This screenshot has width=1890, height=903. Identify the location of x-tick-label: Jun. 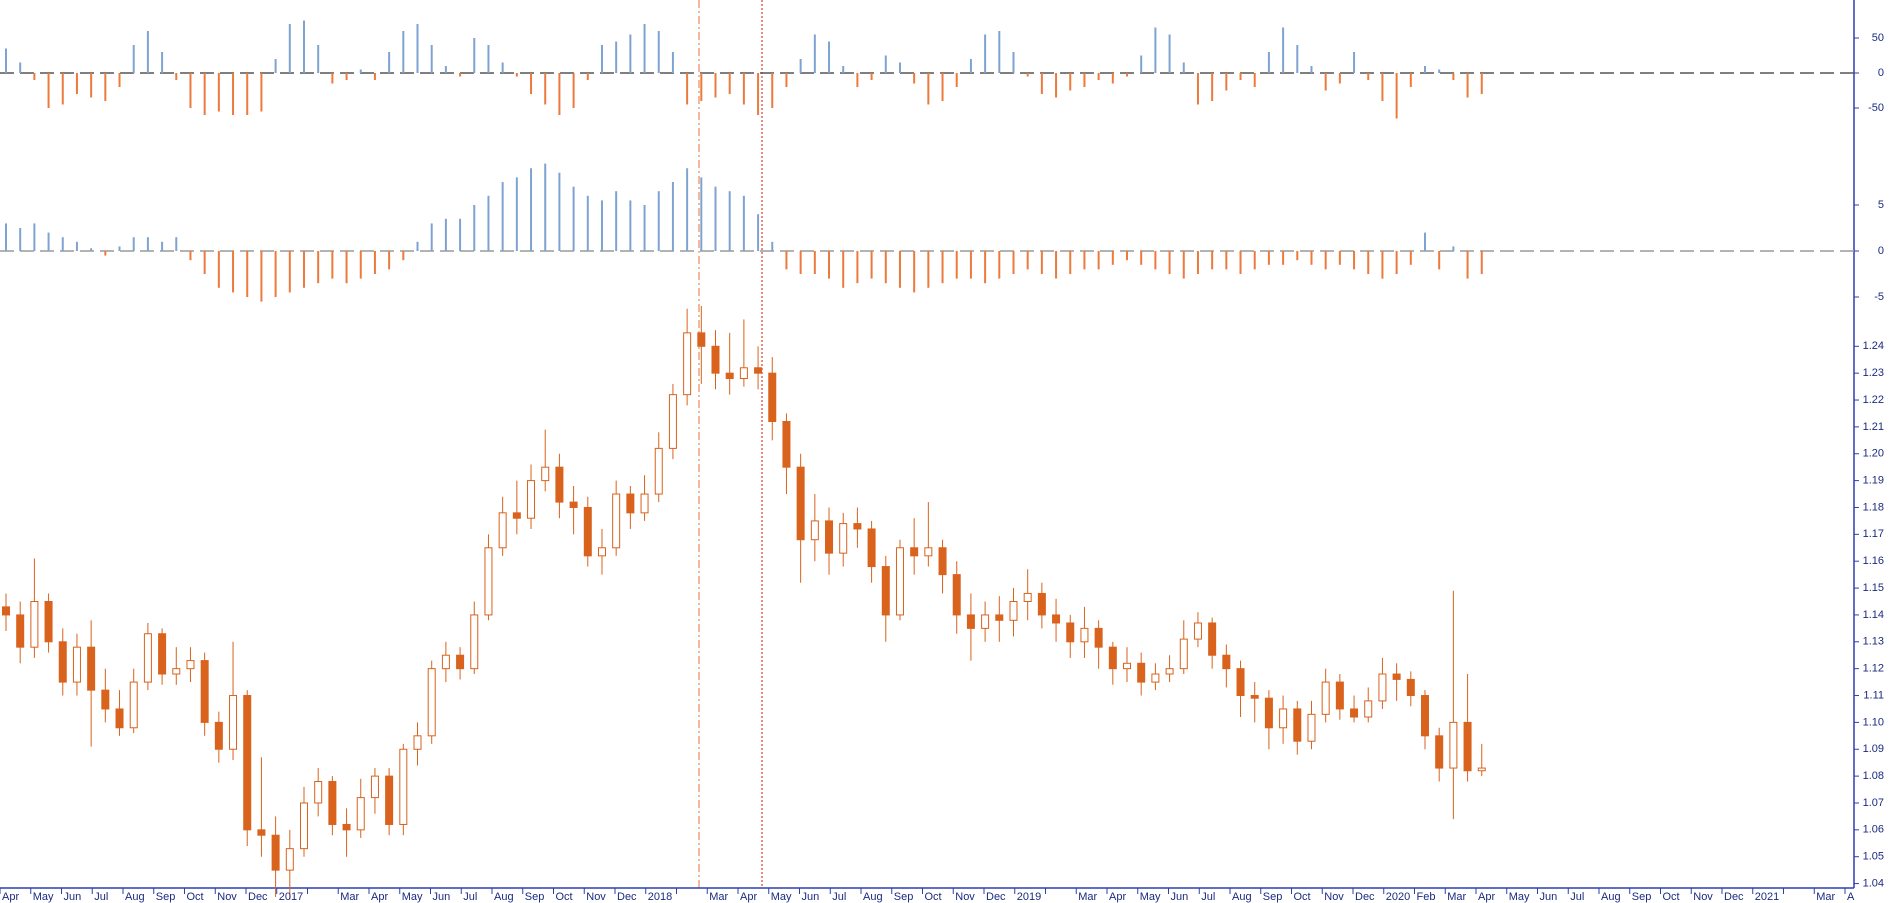
(442, 897).